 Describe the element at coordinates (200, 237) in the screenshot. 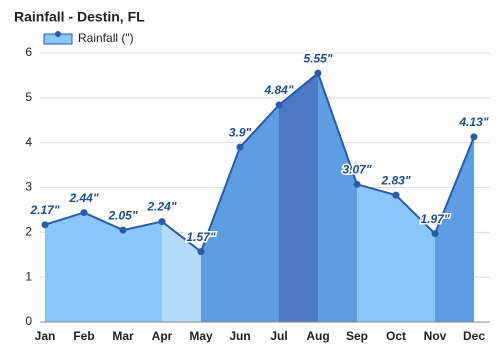

I see `value-label: 1.57"` at that location.